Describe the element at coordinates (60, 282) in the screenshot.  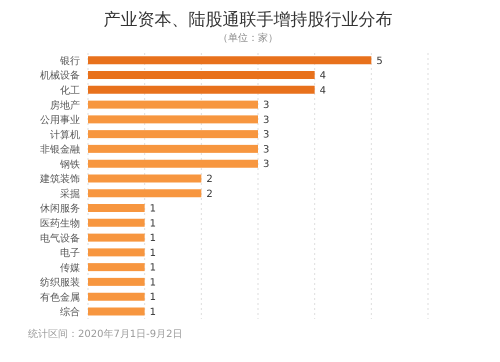
I see `y-tick-label: 纺织服装` at that location.